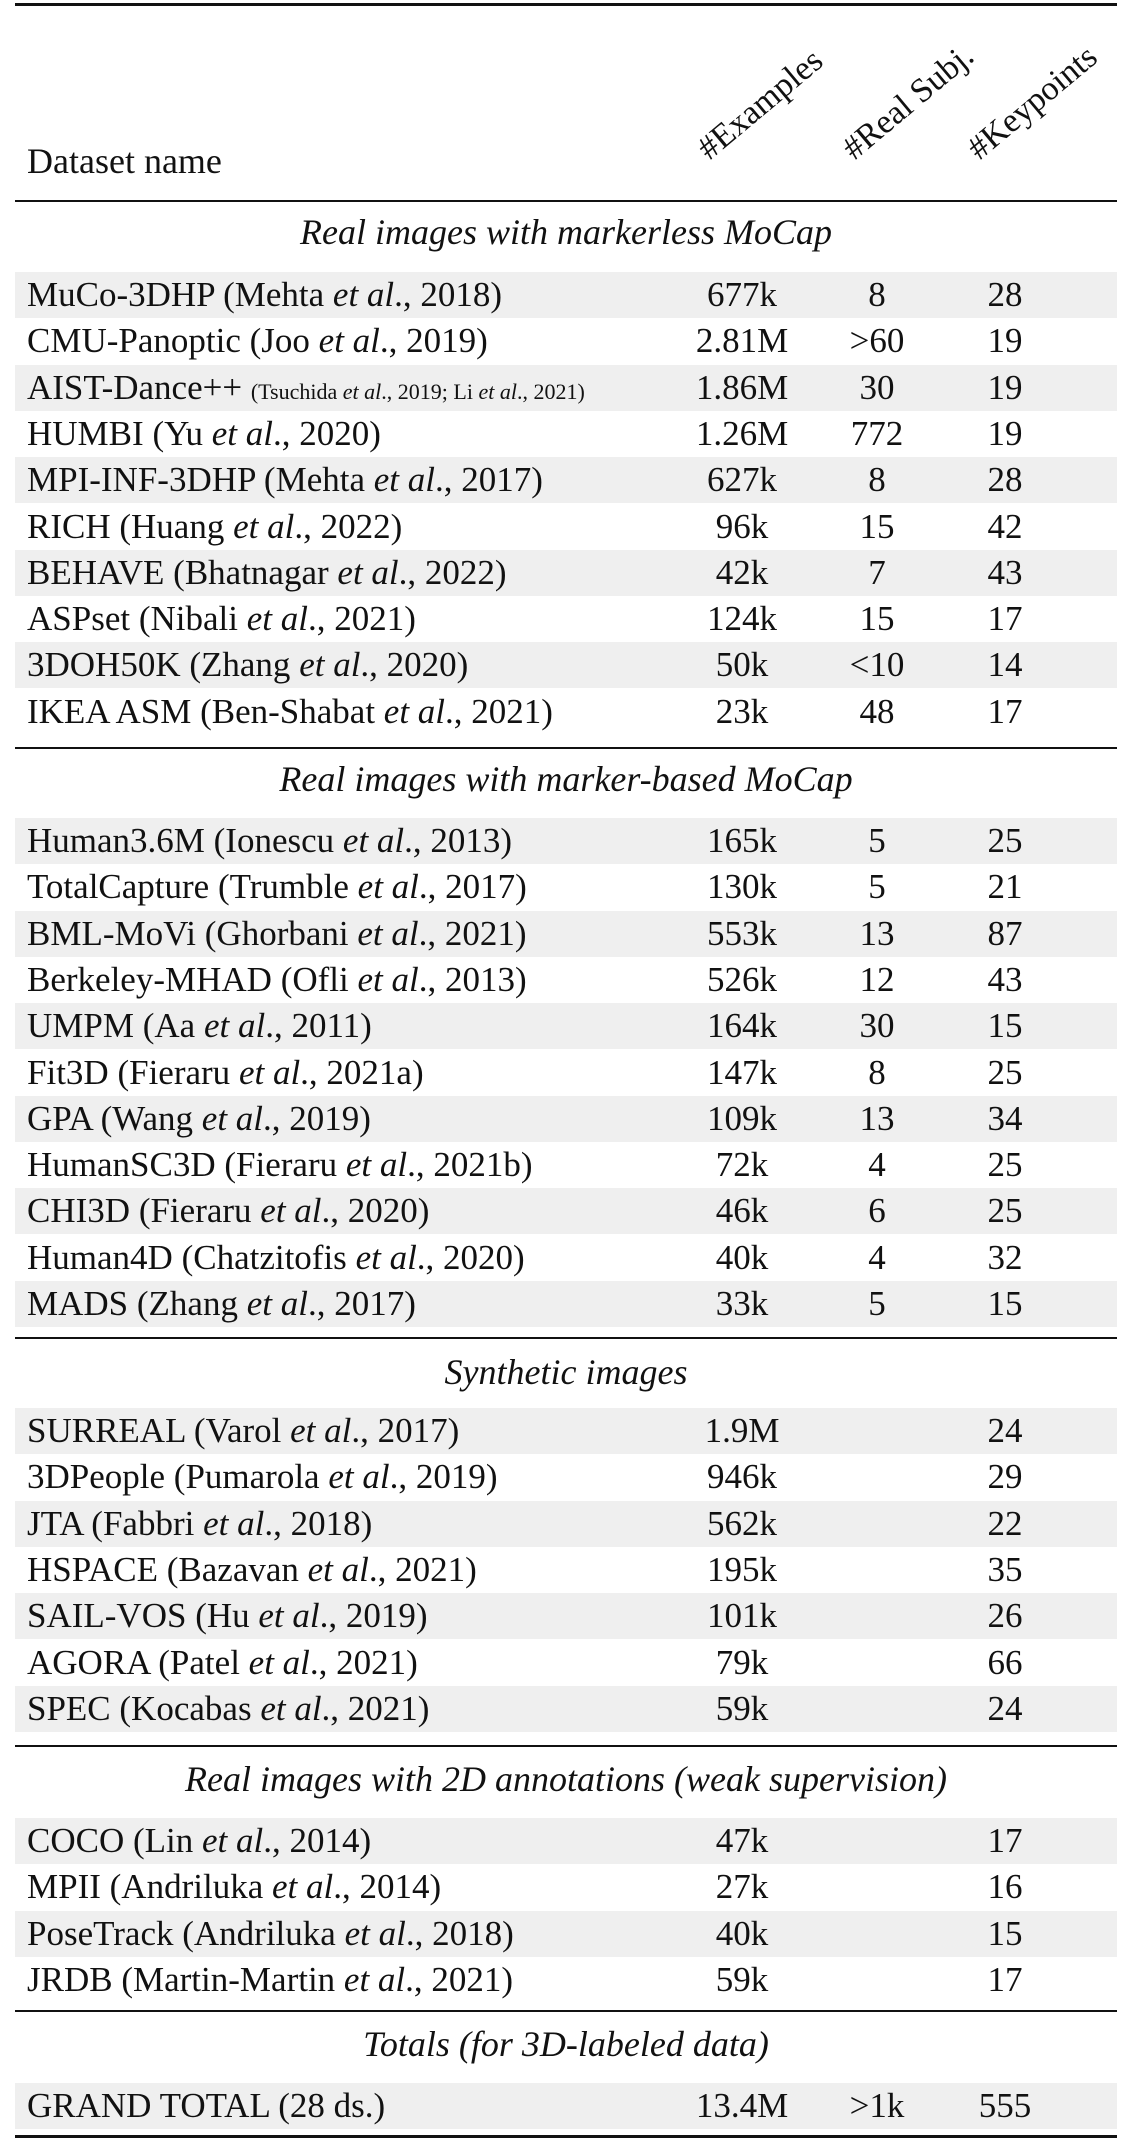 The width and height of the screenshot is (1132, 2143). Describe the element at coordinates (566, 1523) in the screenshot. I see `table-row: JTA (Fabbri et al., 2018) 562k 22` at that location.